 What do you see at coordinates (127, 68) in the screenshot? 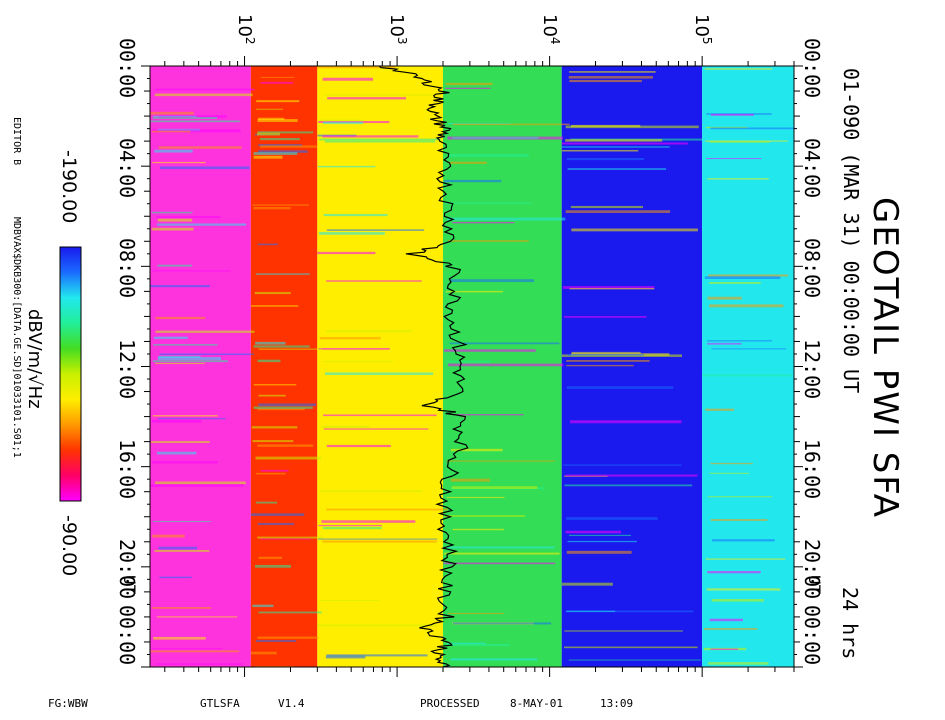
I see `time-tick-label-left: 00:00` at bounding box center [127, 68].